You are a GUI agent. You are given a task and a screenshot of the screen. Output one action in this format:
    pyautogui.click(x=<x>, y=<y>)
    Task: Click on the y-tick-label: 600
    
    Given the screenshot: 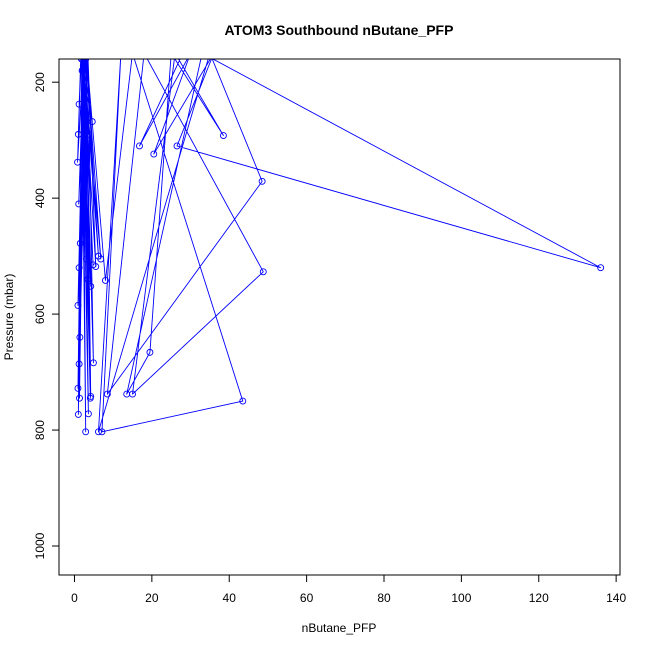 What is the action you would take?
    pyautogui.click(x=40, y=314)
    